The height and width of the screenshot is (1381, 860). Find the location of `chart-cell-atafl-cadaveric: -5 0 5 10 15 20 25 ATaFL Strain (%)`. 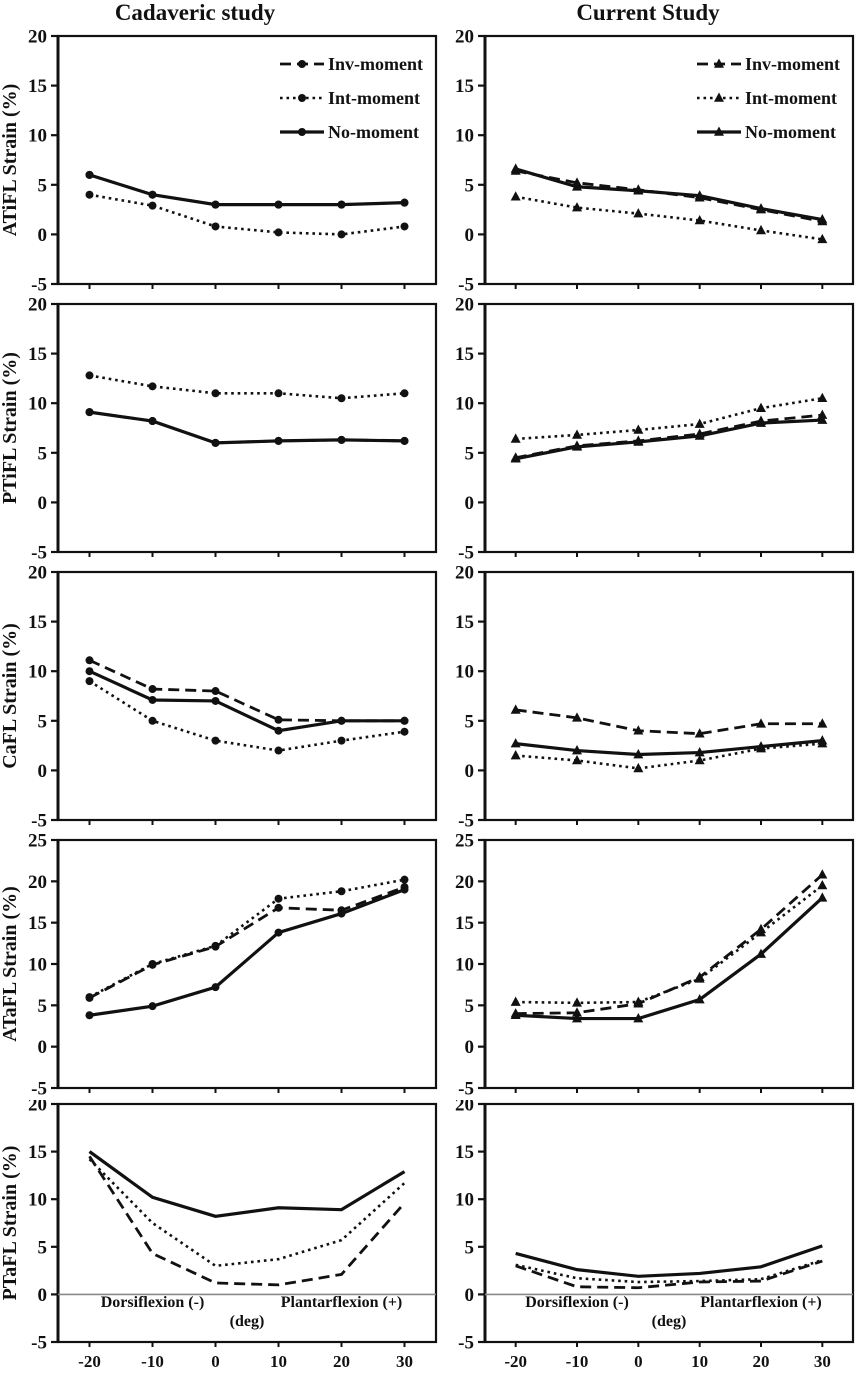

chart-cell-atafl-cadaveric: -5 0 5 10 15 20 25 ATaFL Strain (%) is located at coordinates (220, 965).